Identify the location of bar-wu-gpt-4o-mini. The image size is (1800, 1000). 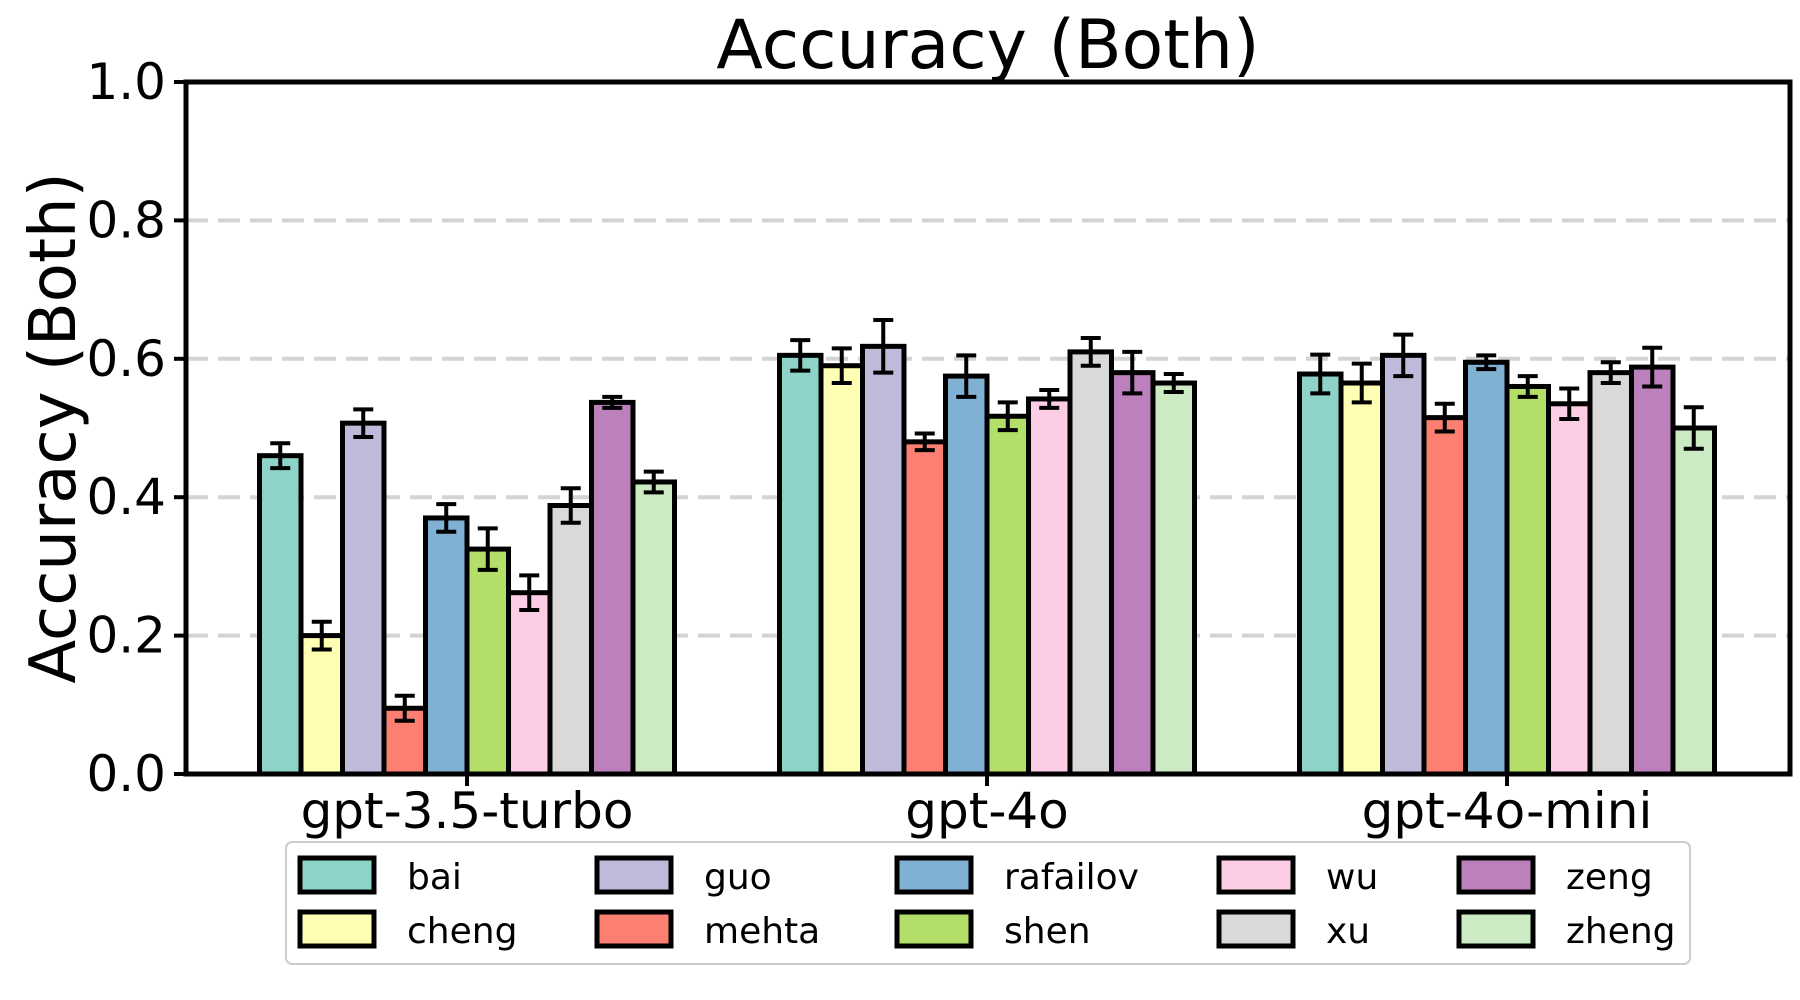
(1569, 589).